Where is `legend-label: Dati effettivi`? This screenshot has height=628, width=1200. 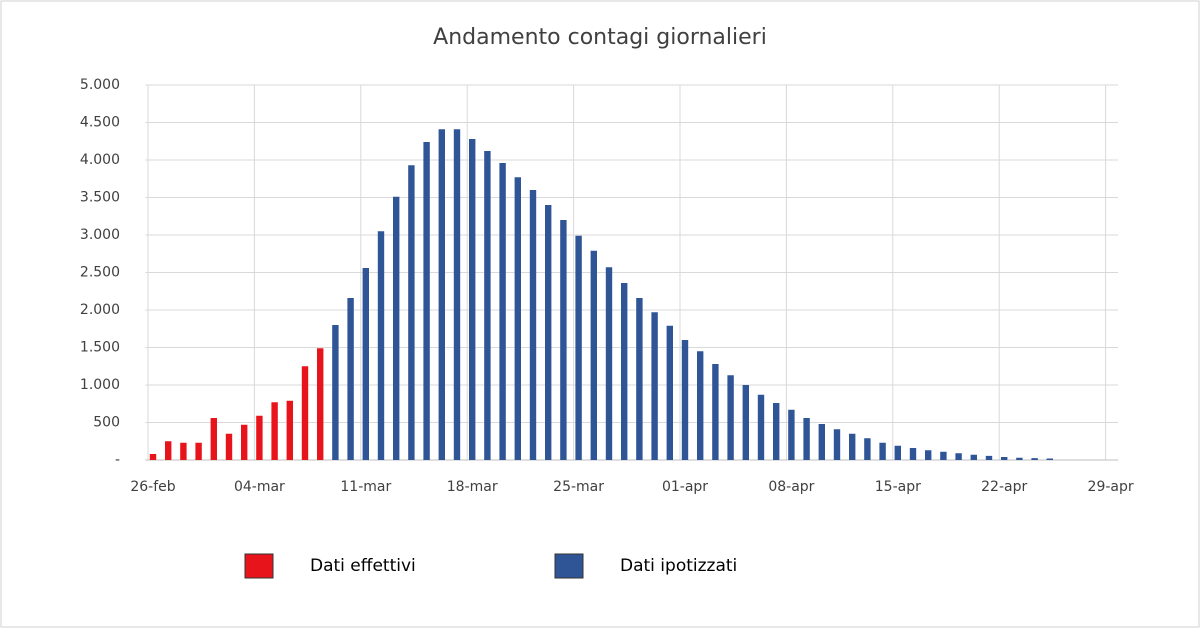 legend-label: Dati effettivi is located at coordinates (363, 566).